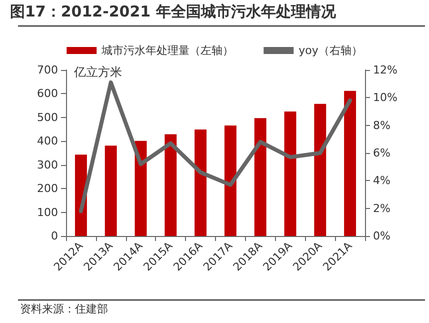  Describe the element at coordinates (47, 141) in the screenshot. I see `y-tick-label: 400` at that location.